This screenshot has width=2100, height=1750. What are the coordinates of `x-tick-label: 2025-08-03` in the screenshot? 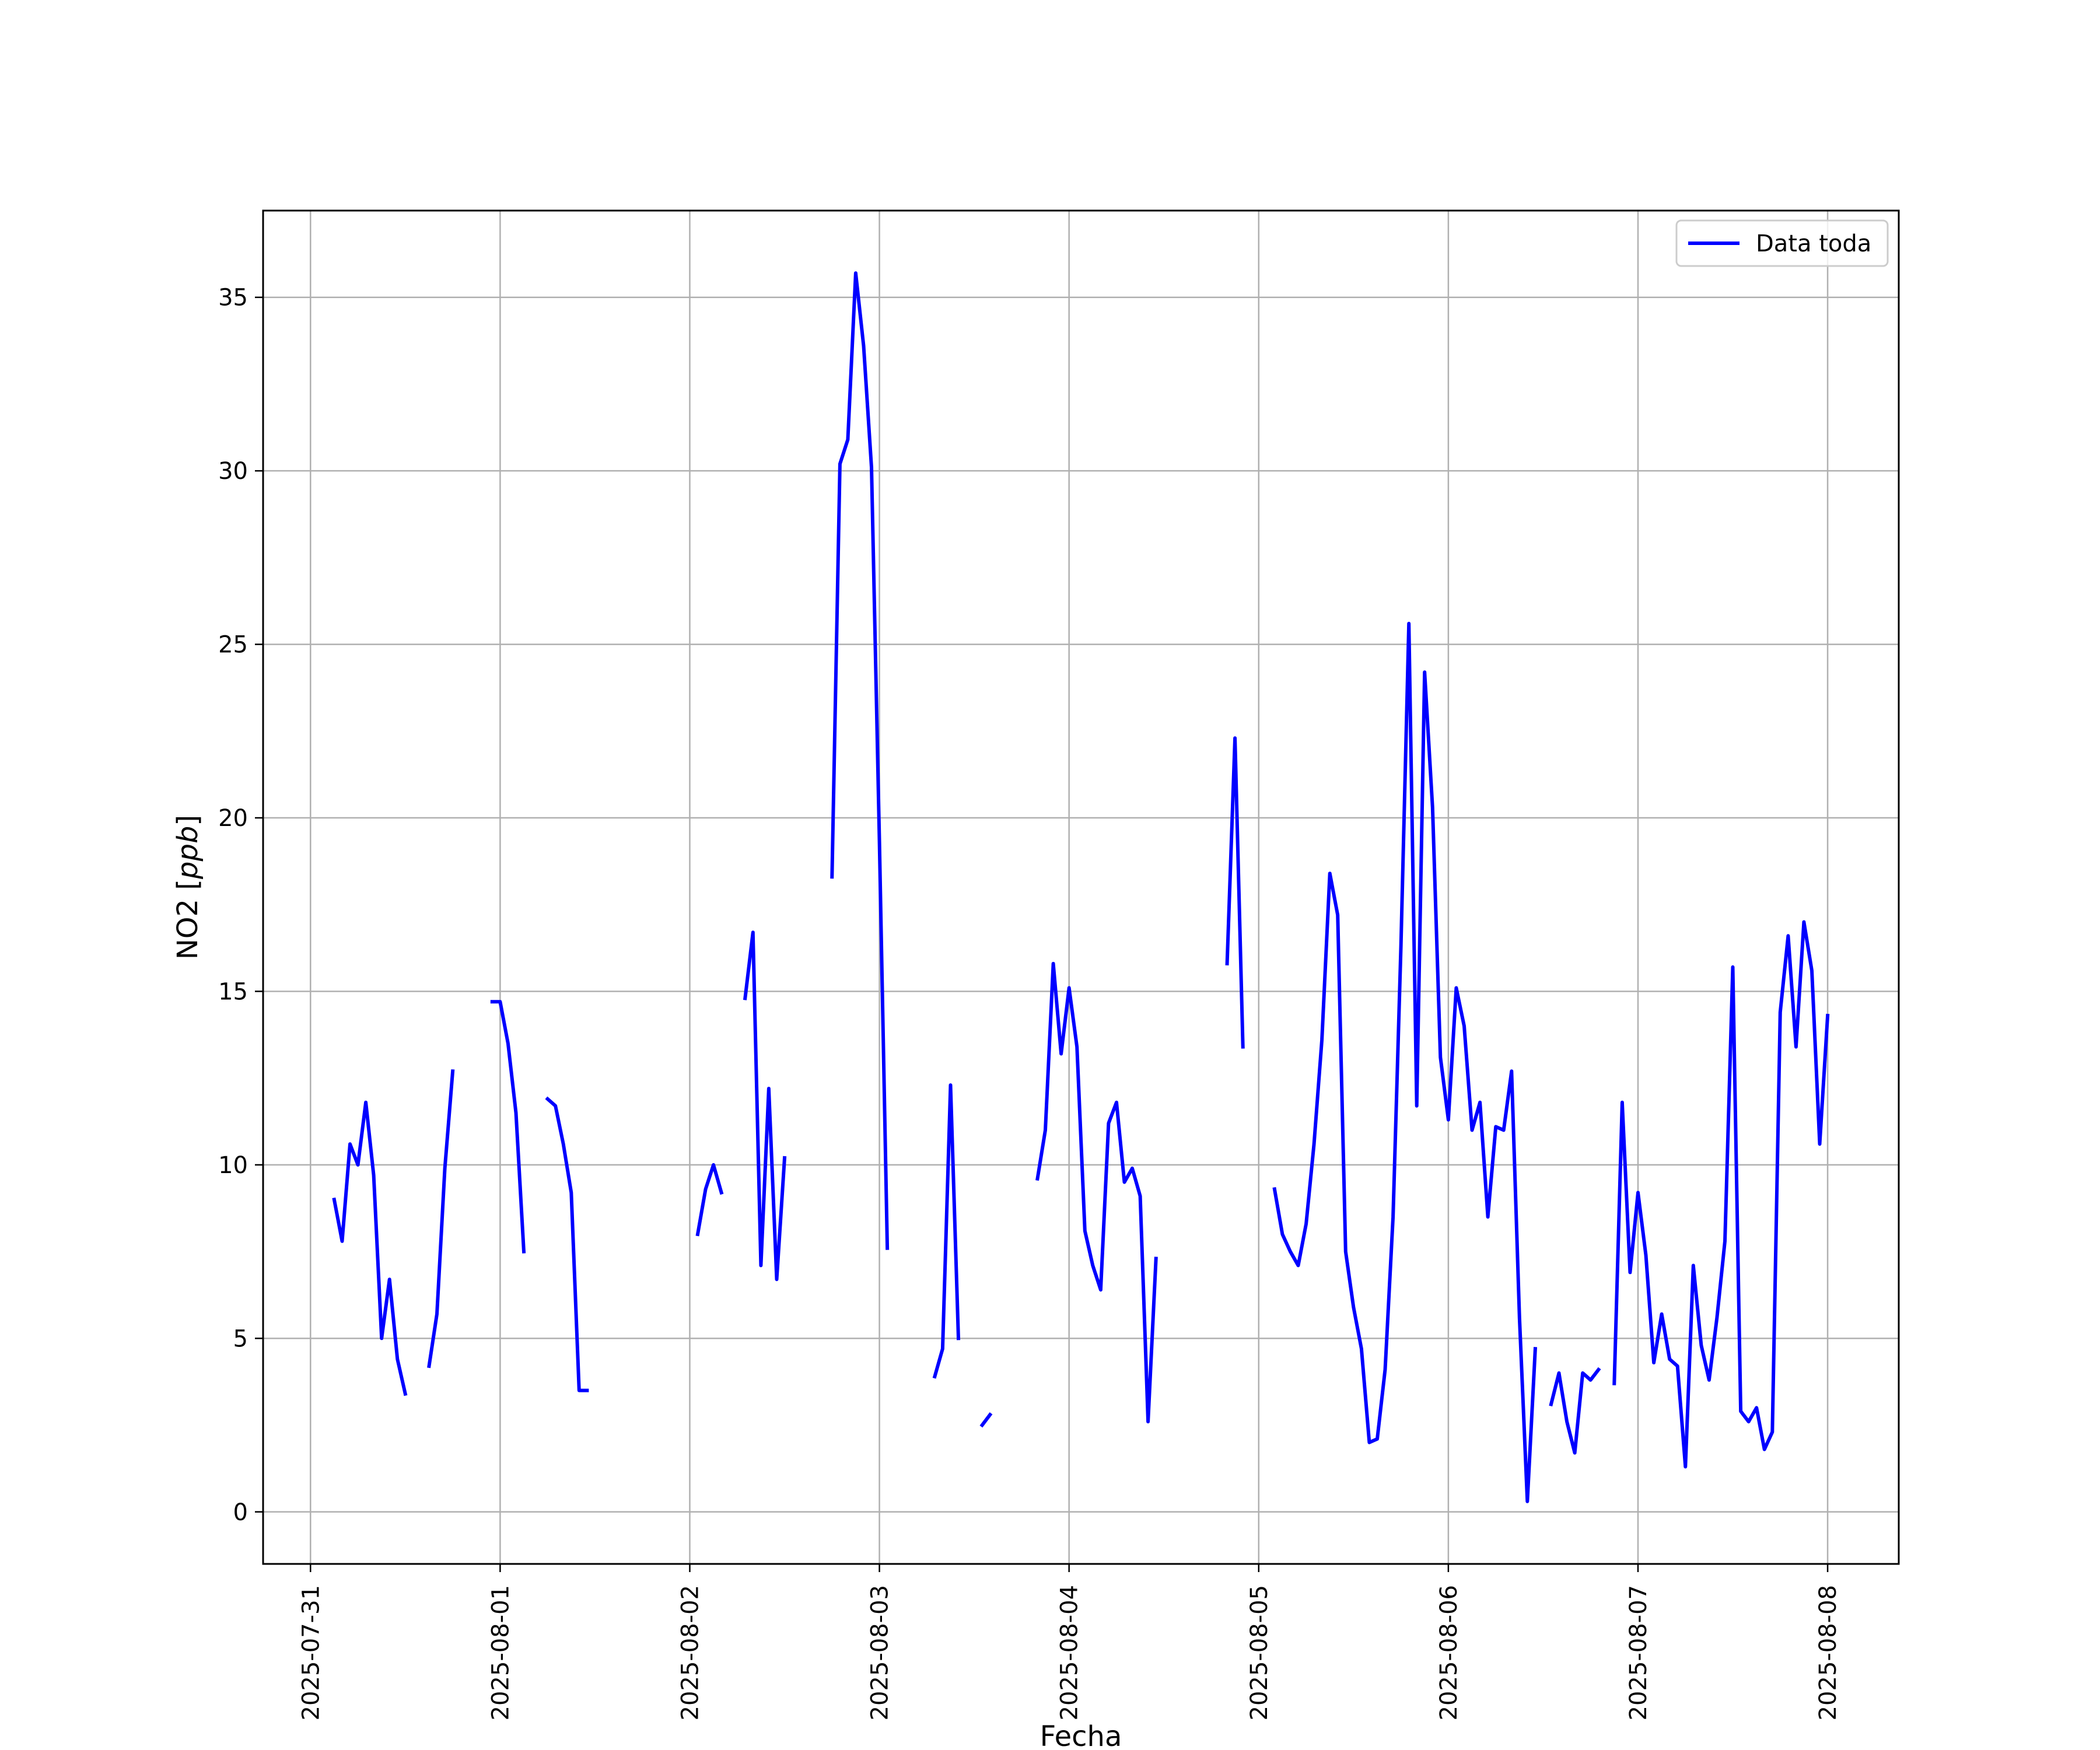 It's located at (880, 1652).